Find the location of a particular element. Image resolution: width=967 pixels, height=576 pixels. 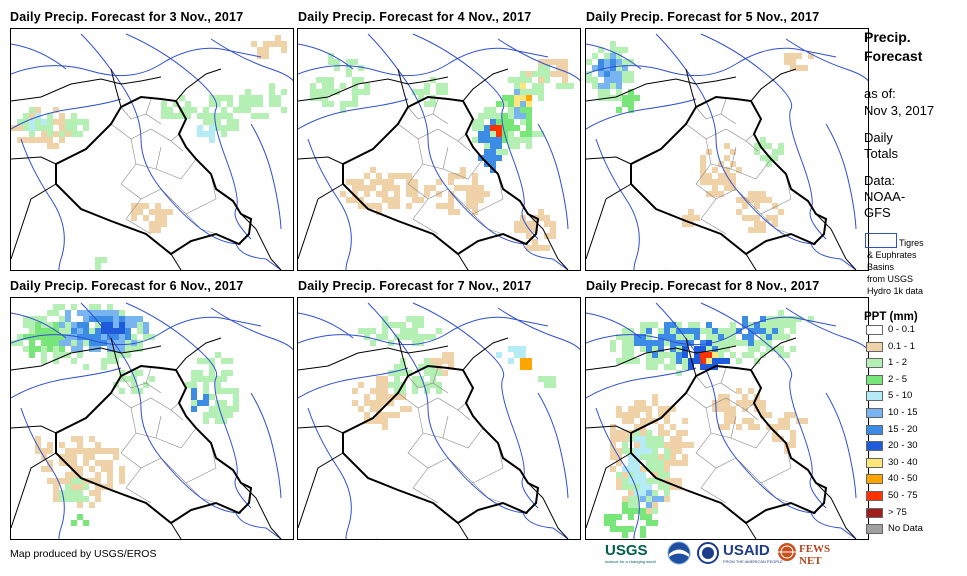

legend-class-label: 40 - 50 is located at coordinates (903, 479).